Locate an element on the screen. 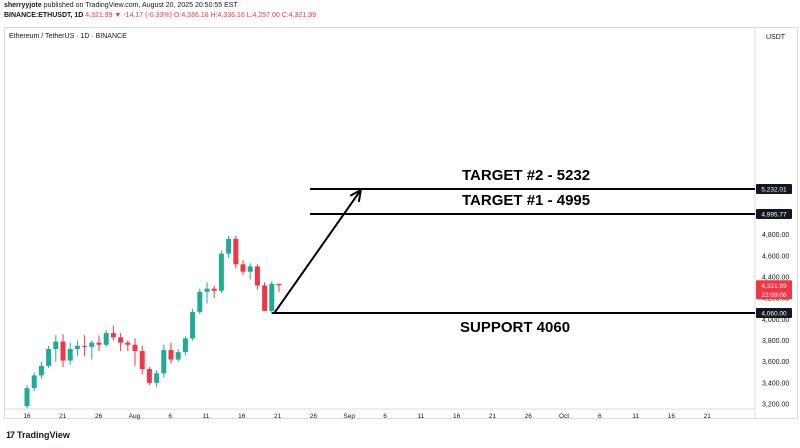 This screenshot has width=800, height=448. y-tick-label: 4,600.00 is located at coordinates (775, 256).